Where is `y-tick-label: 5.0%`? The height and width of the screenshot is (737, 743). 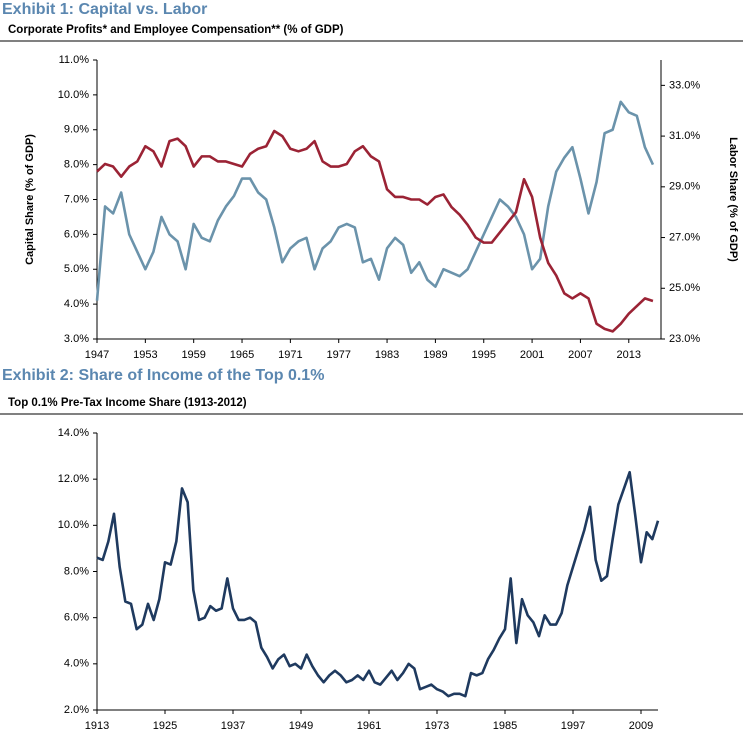
y-tick-label: 5.0% is located at coordinates (76, 269).